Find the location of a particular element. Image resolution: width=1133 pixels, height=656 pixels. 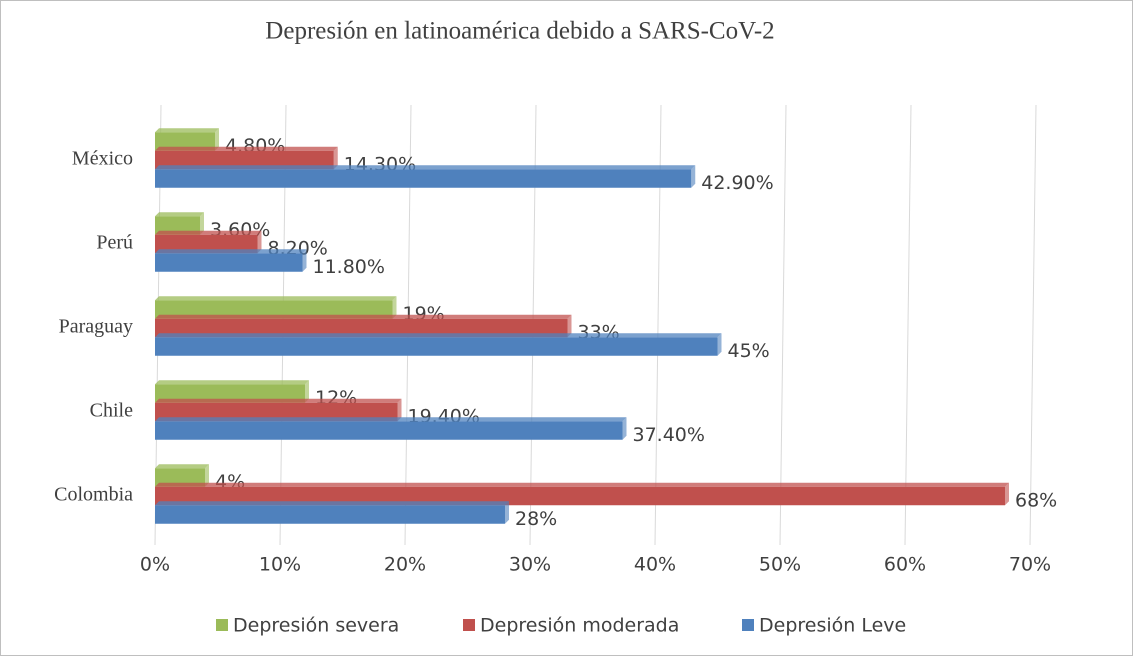

value-label: 45% is located at coordinates (749, 351).